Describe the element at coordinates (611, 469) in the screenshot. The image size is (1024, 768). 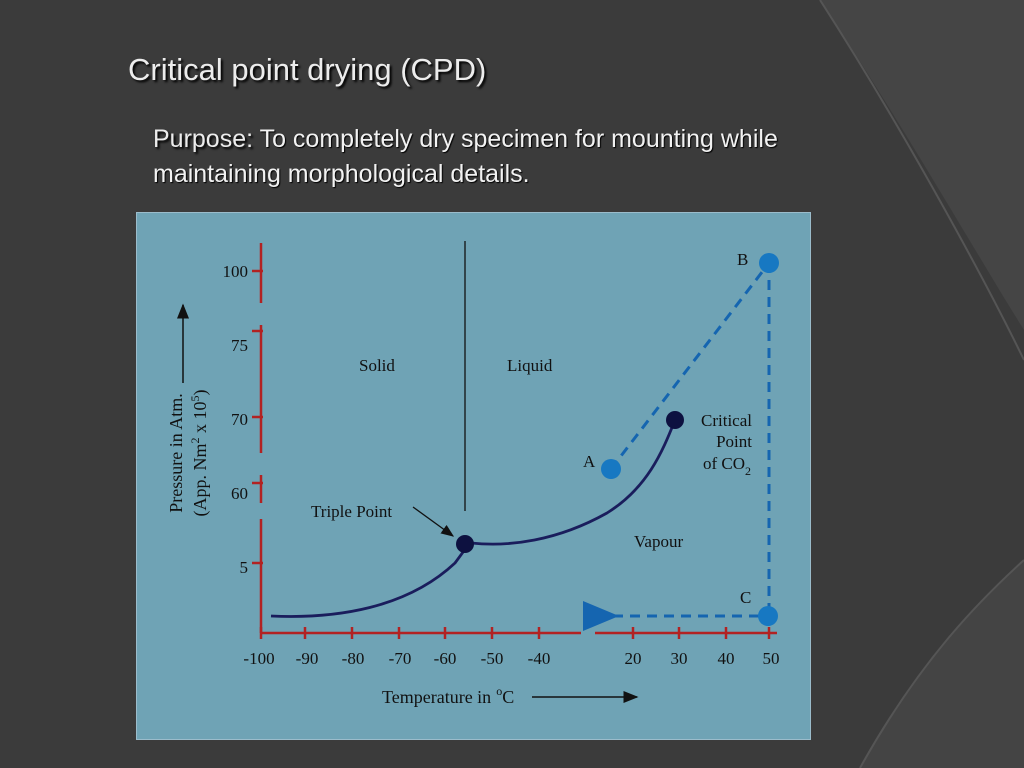
I see `point-a-marker` at that location.